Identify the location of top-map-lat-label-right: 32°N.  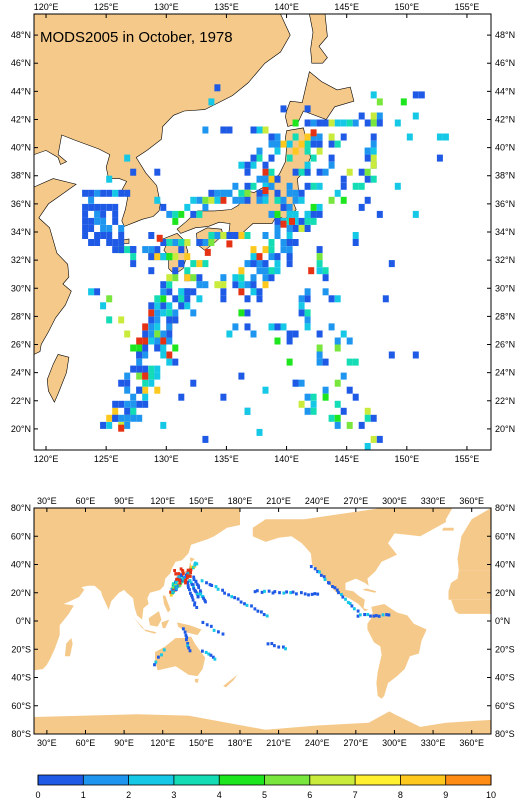
(505, 260).